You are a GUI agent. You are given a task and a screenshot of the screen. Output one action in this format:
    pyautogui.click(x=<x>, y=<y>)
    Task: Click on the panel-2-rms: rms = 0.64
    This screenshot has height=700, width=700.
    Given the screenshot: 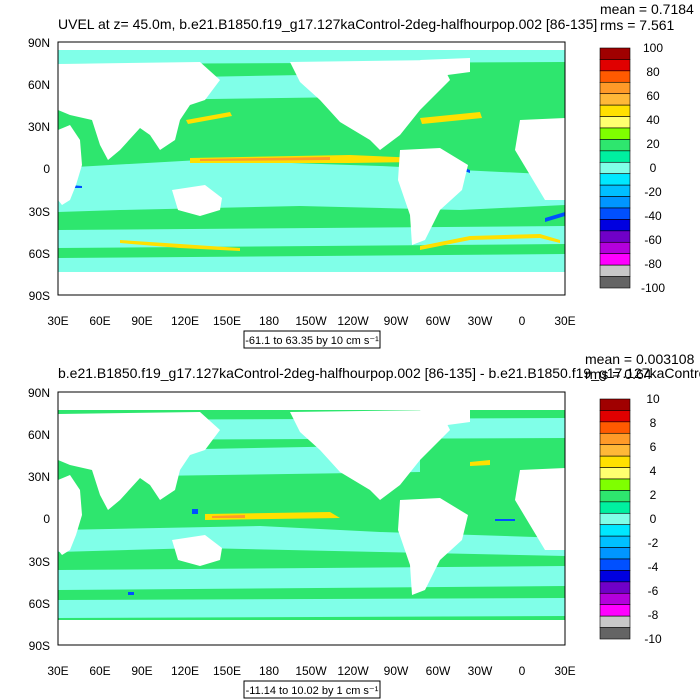 What is the action you would take?
    pyautogui.click(x=618, y=374)
    